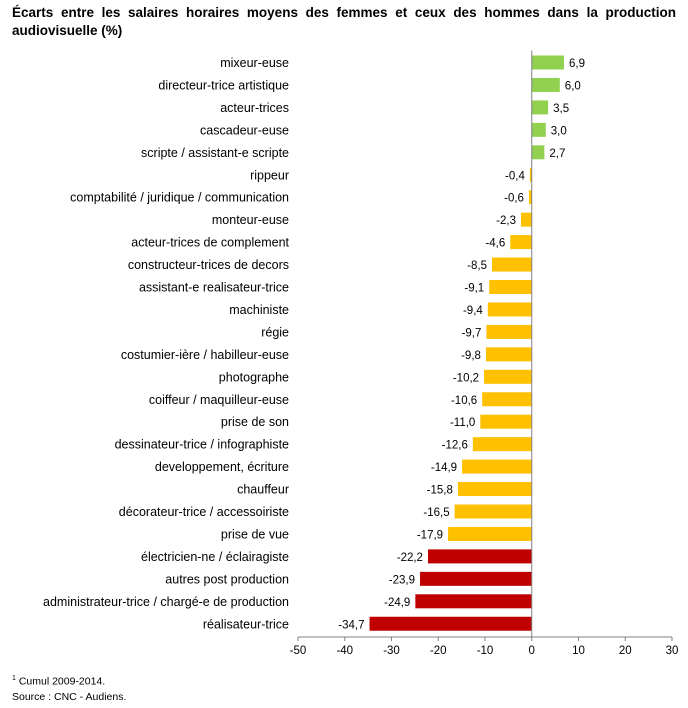  I want to click on value-label: -9,1, so click(474, 289).